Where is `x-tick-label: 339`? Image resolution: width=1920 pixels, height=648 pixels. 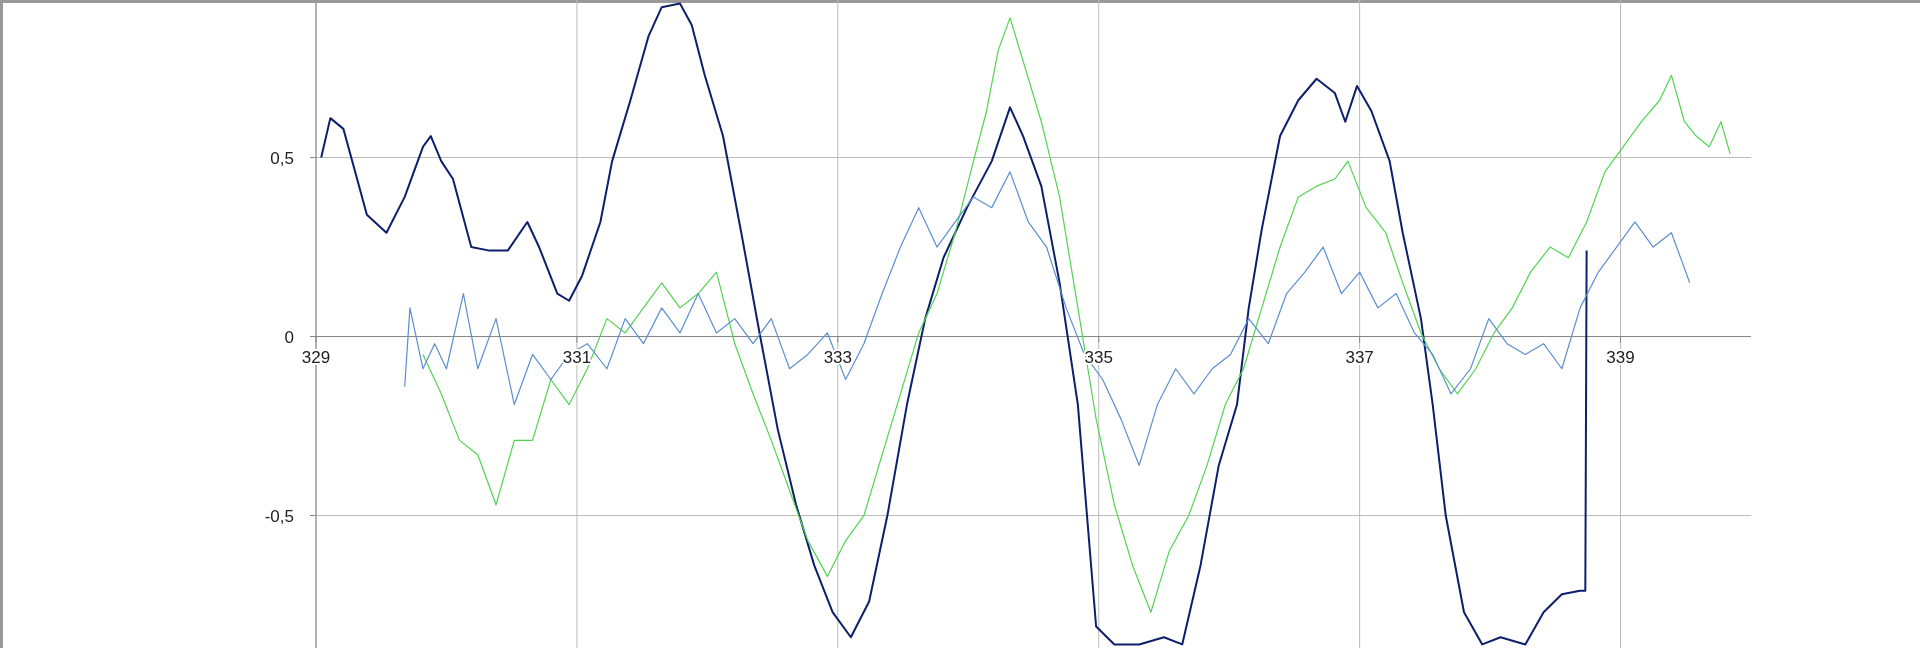
x-tick-label: 339 is located at coordinates (1620, 357).